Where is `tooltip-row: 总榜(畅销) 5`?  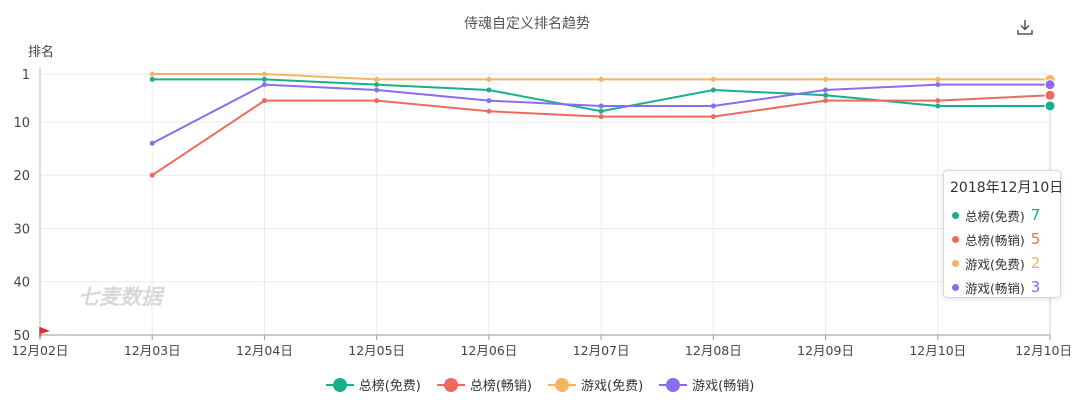
tooltip-row: 总榜(畅销) 5 is located at coordinates (1002, 239).